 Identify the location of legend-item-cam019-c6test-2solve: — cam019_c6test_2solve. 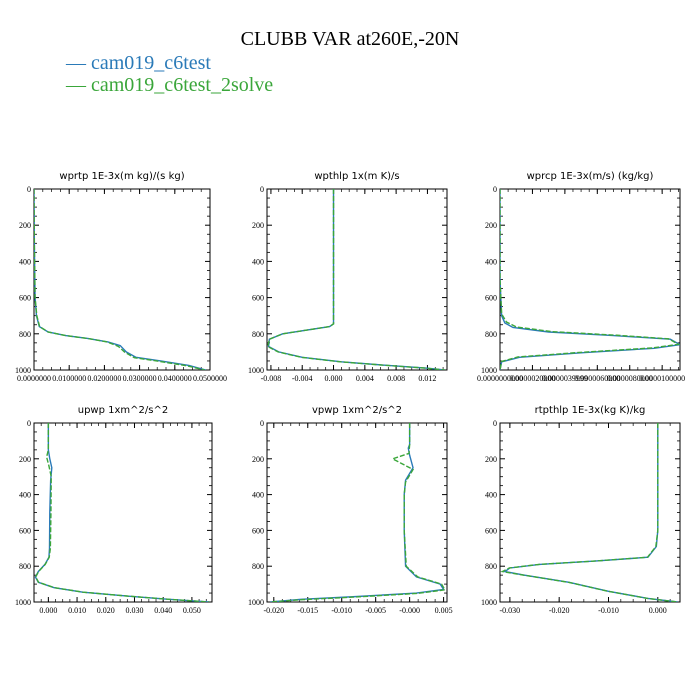
(170, 85).